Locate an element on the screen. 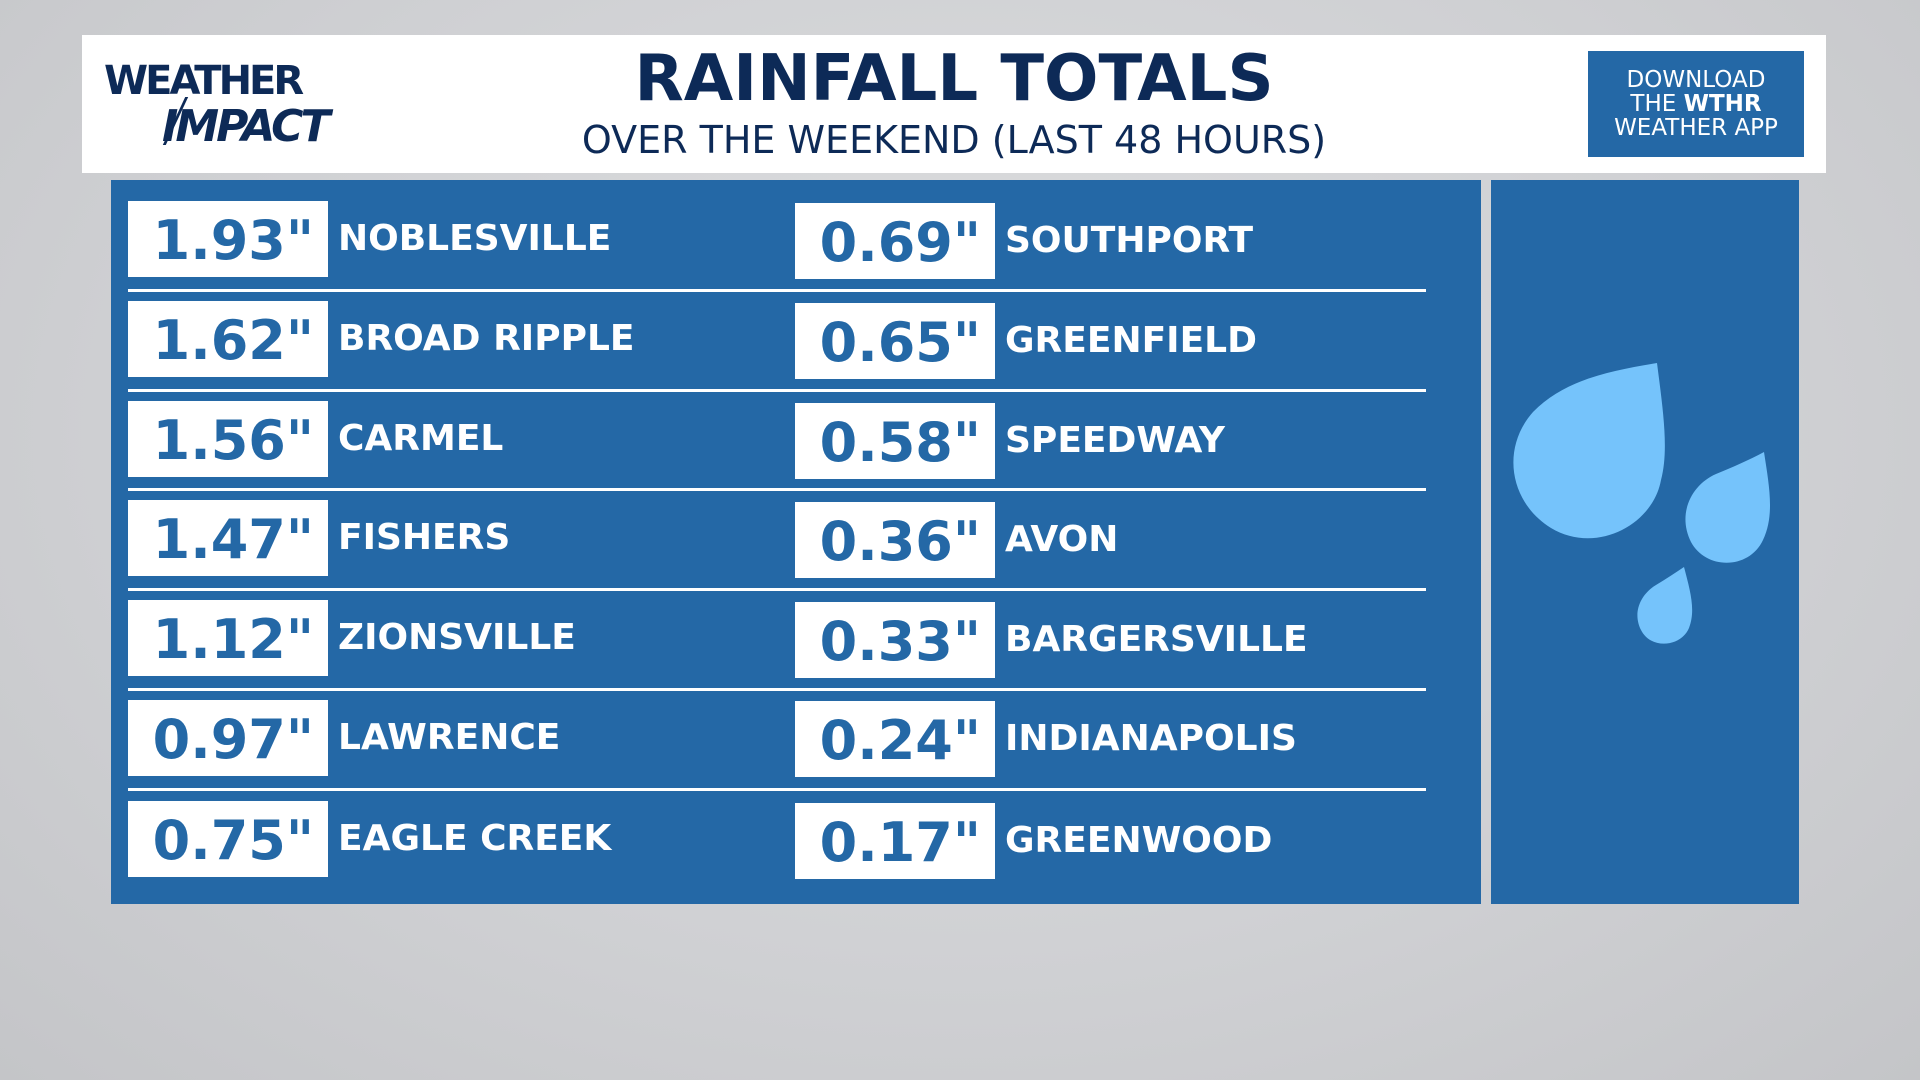 The height and width of the screenshot is (1080, 1920). location-label: BARGERSVILLE is located at coordinates (1156, 639).